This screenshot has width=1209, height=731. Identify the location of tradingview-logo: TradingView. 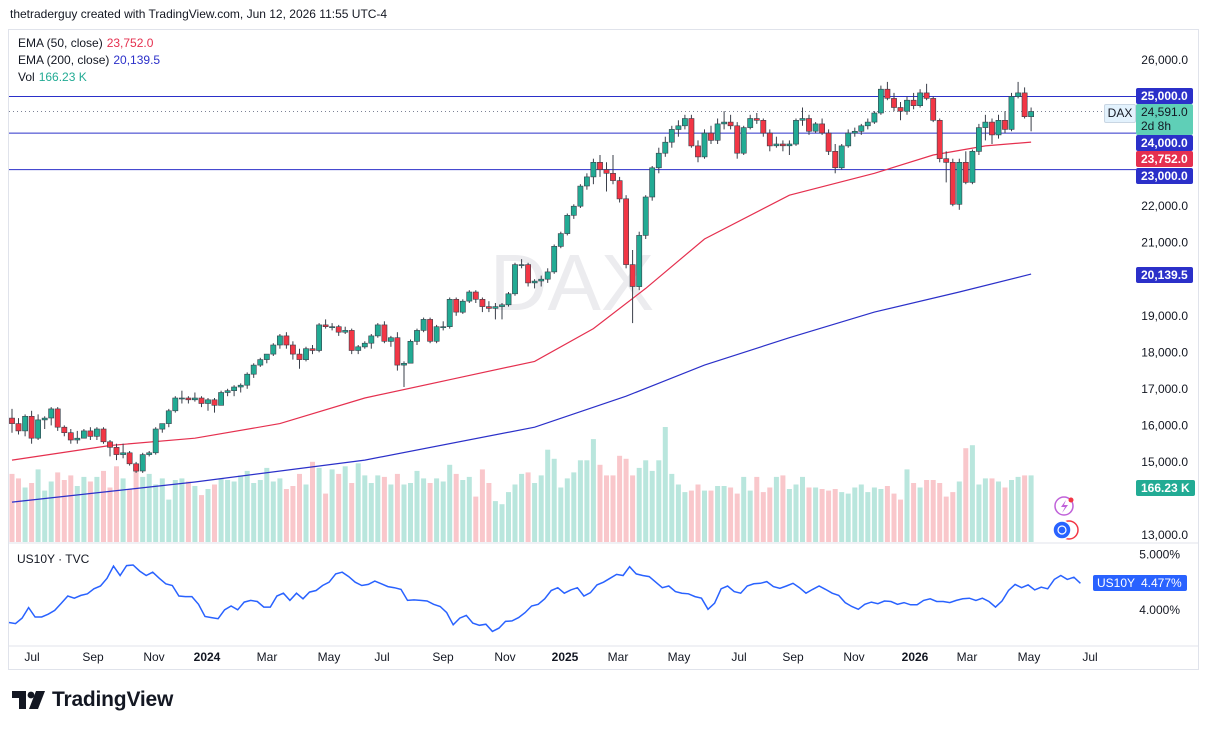
(92, 700).